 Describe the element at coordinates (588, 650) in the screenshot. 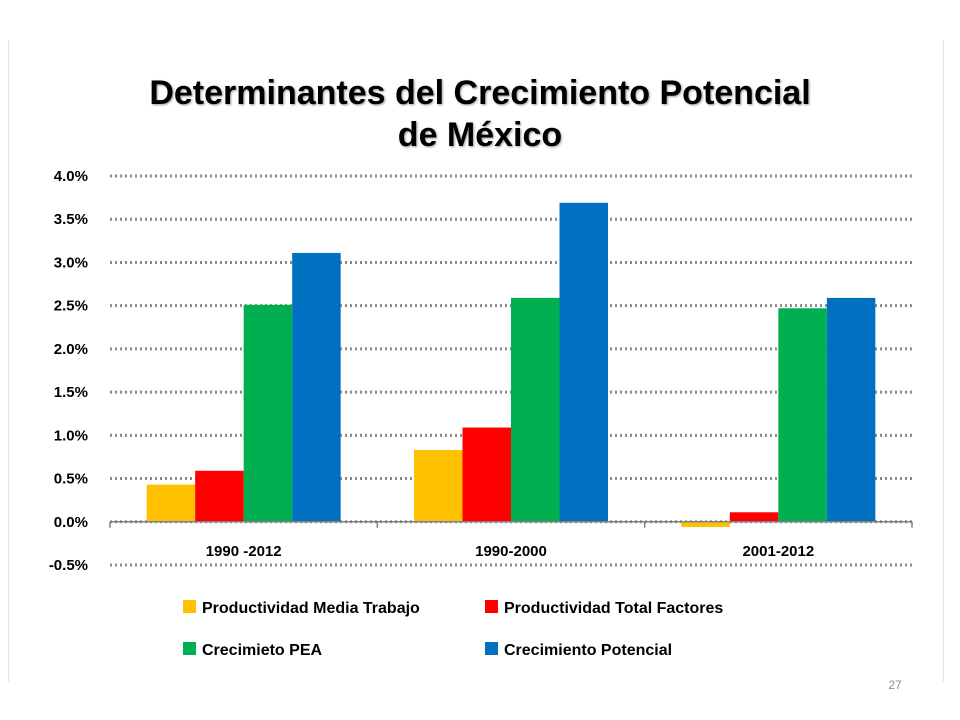

I see `legend-label: Crecimiento Potencial` at that location.